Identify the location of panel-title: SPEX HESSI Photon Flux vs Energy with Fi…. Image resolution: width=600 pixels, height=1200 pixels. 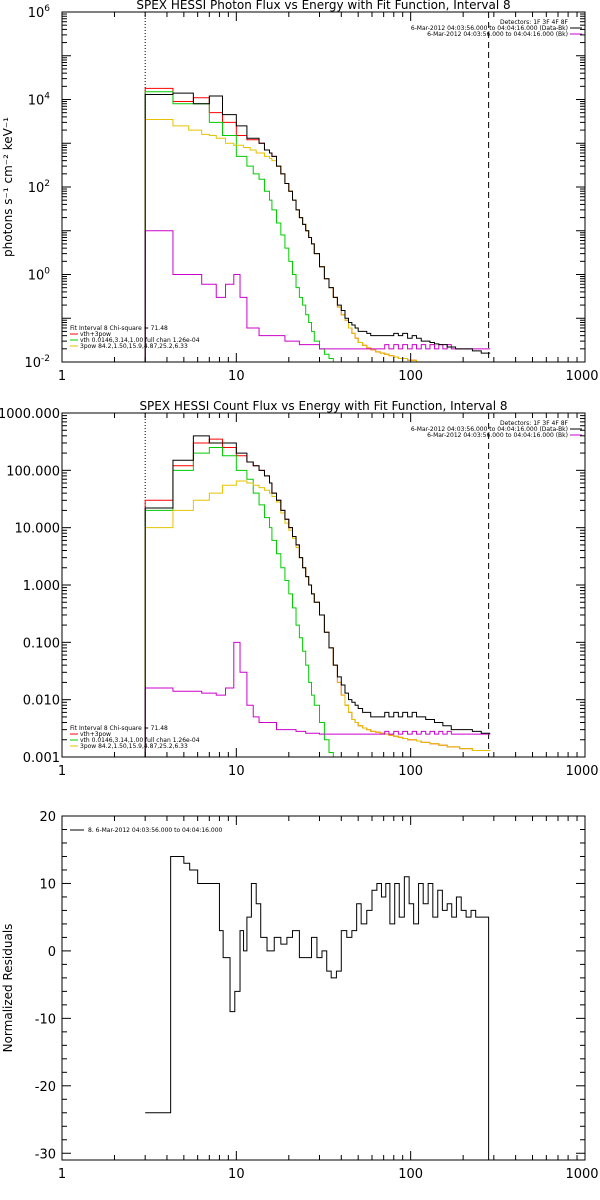
(323, 6).